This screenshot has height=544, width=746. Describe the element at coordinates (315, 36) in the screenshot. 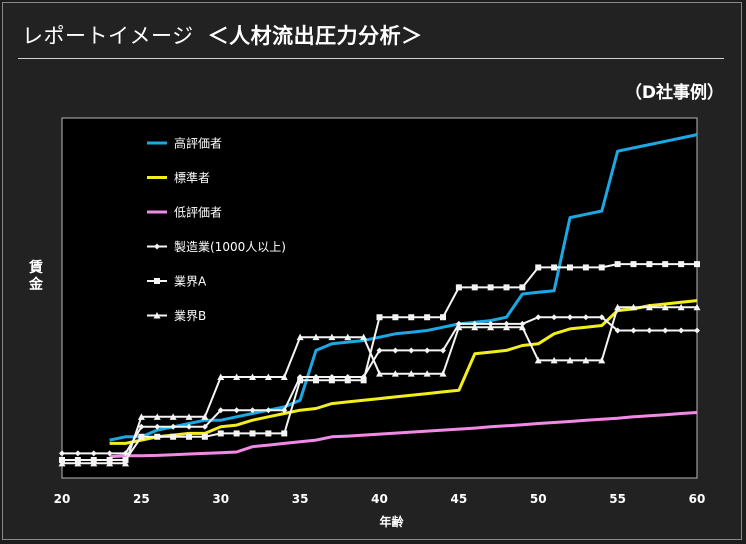

I see `subtitle-text: ＜人材流出圧力分析＞` at that location.